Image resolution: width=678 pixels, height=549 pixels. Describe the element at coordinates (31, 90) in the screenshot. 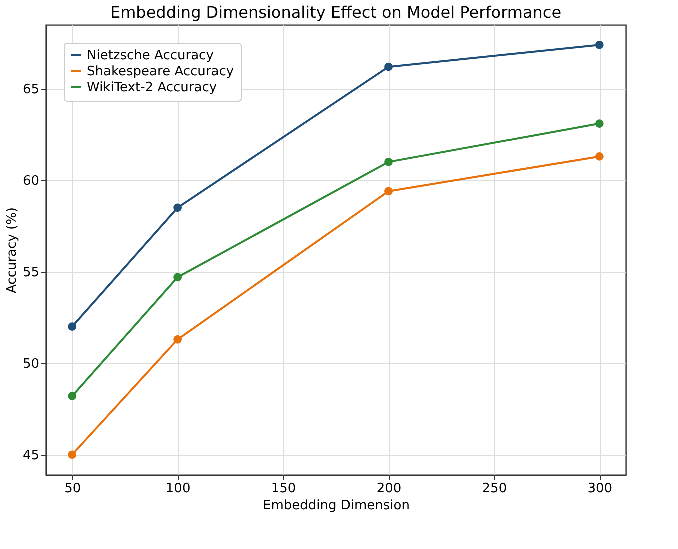

I see `y-tick-label: 65` at that location.